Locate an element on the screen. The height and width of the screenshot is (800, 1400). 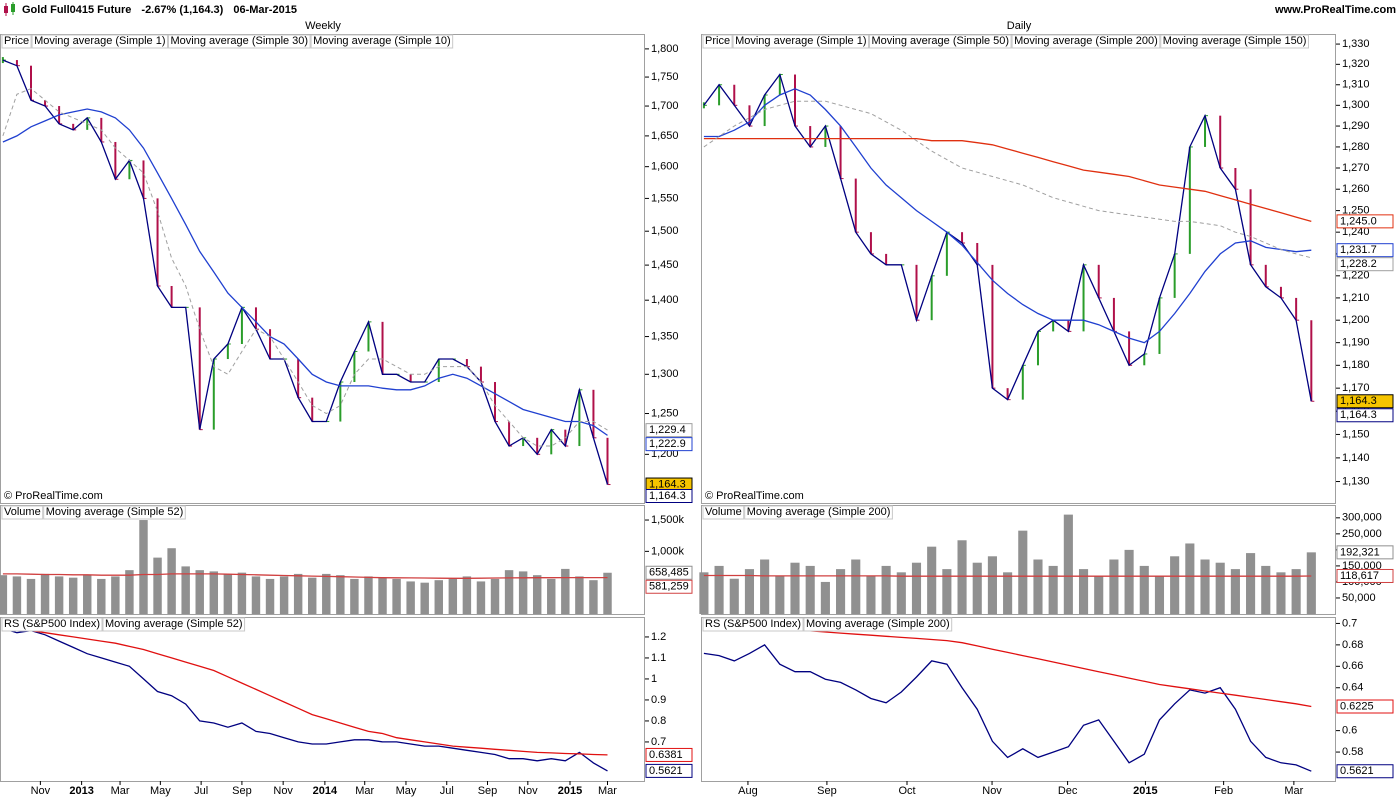
value-label: 1,231.7 is located at coordinates (1358, 250).